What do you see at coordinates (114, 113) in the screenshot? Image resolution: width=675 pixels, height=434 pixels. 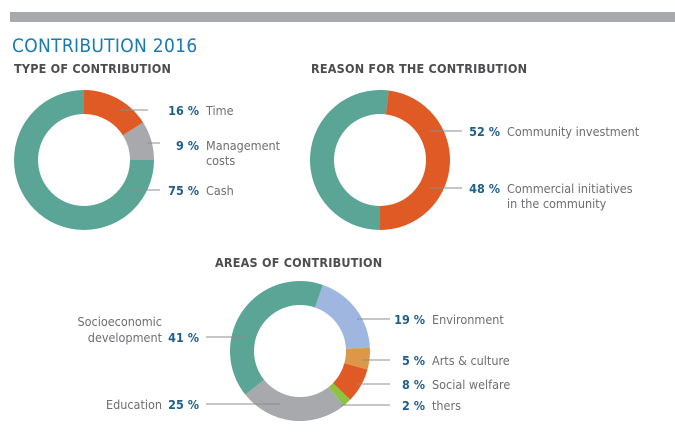 I see `slice-time` at bounding box center [114, 113].